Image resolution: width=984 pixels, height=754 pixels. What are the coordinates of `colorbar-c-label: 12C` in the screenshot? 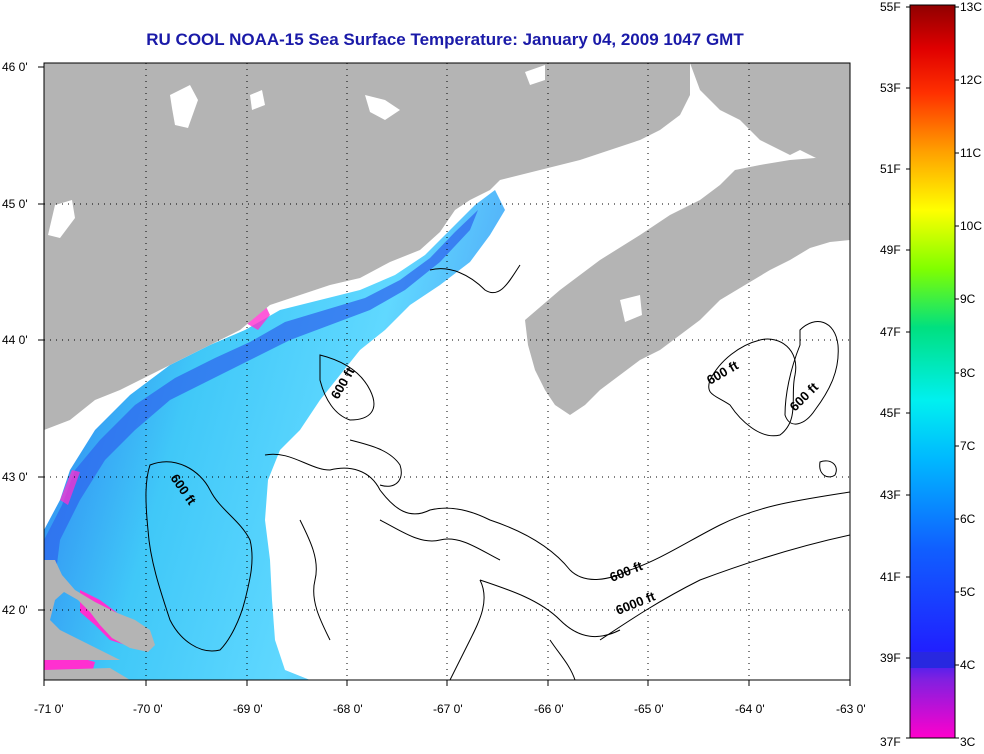 It's located at (971, 80).